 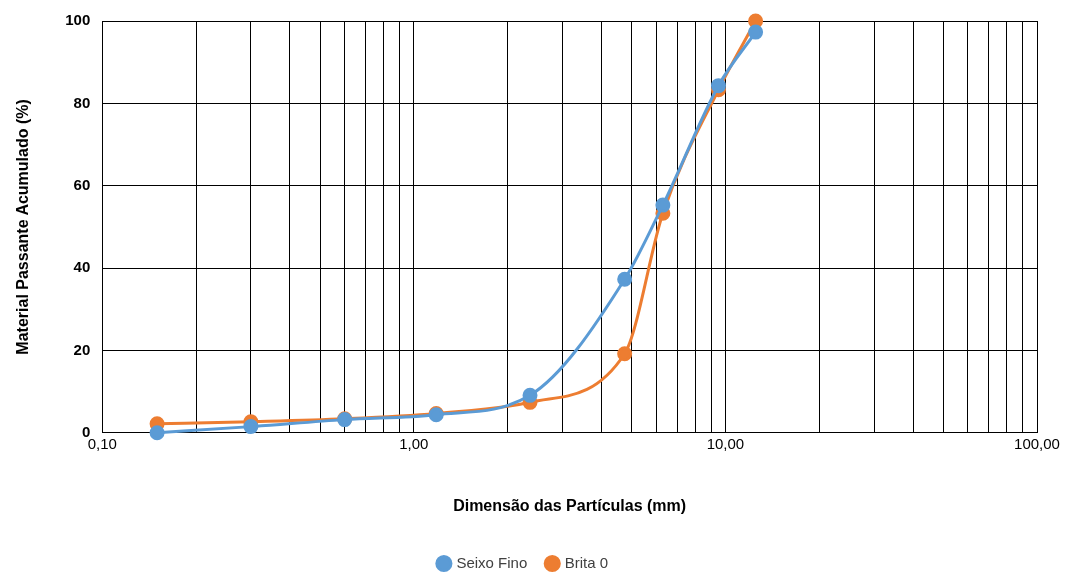 What do you see at coordinates (82, 267) in the screenshot?
I see `y-tick-label: 40` at bounding box center [82, 267].